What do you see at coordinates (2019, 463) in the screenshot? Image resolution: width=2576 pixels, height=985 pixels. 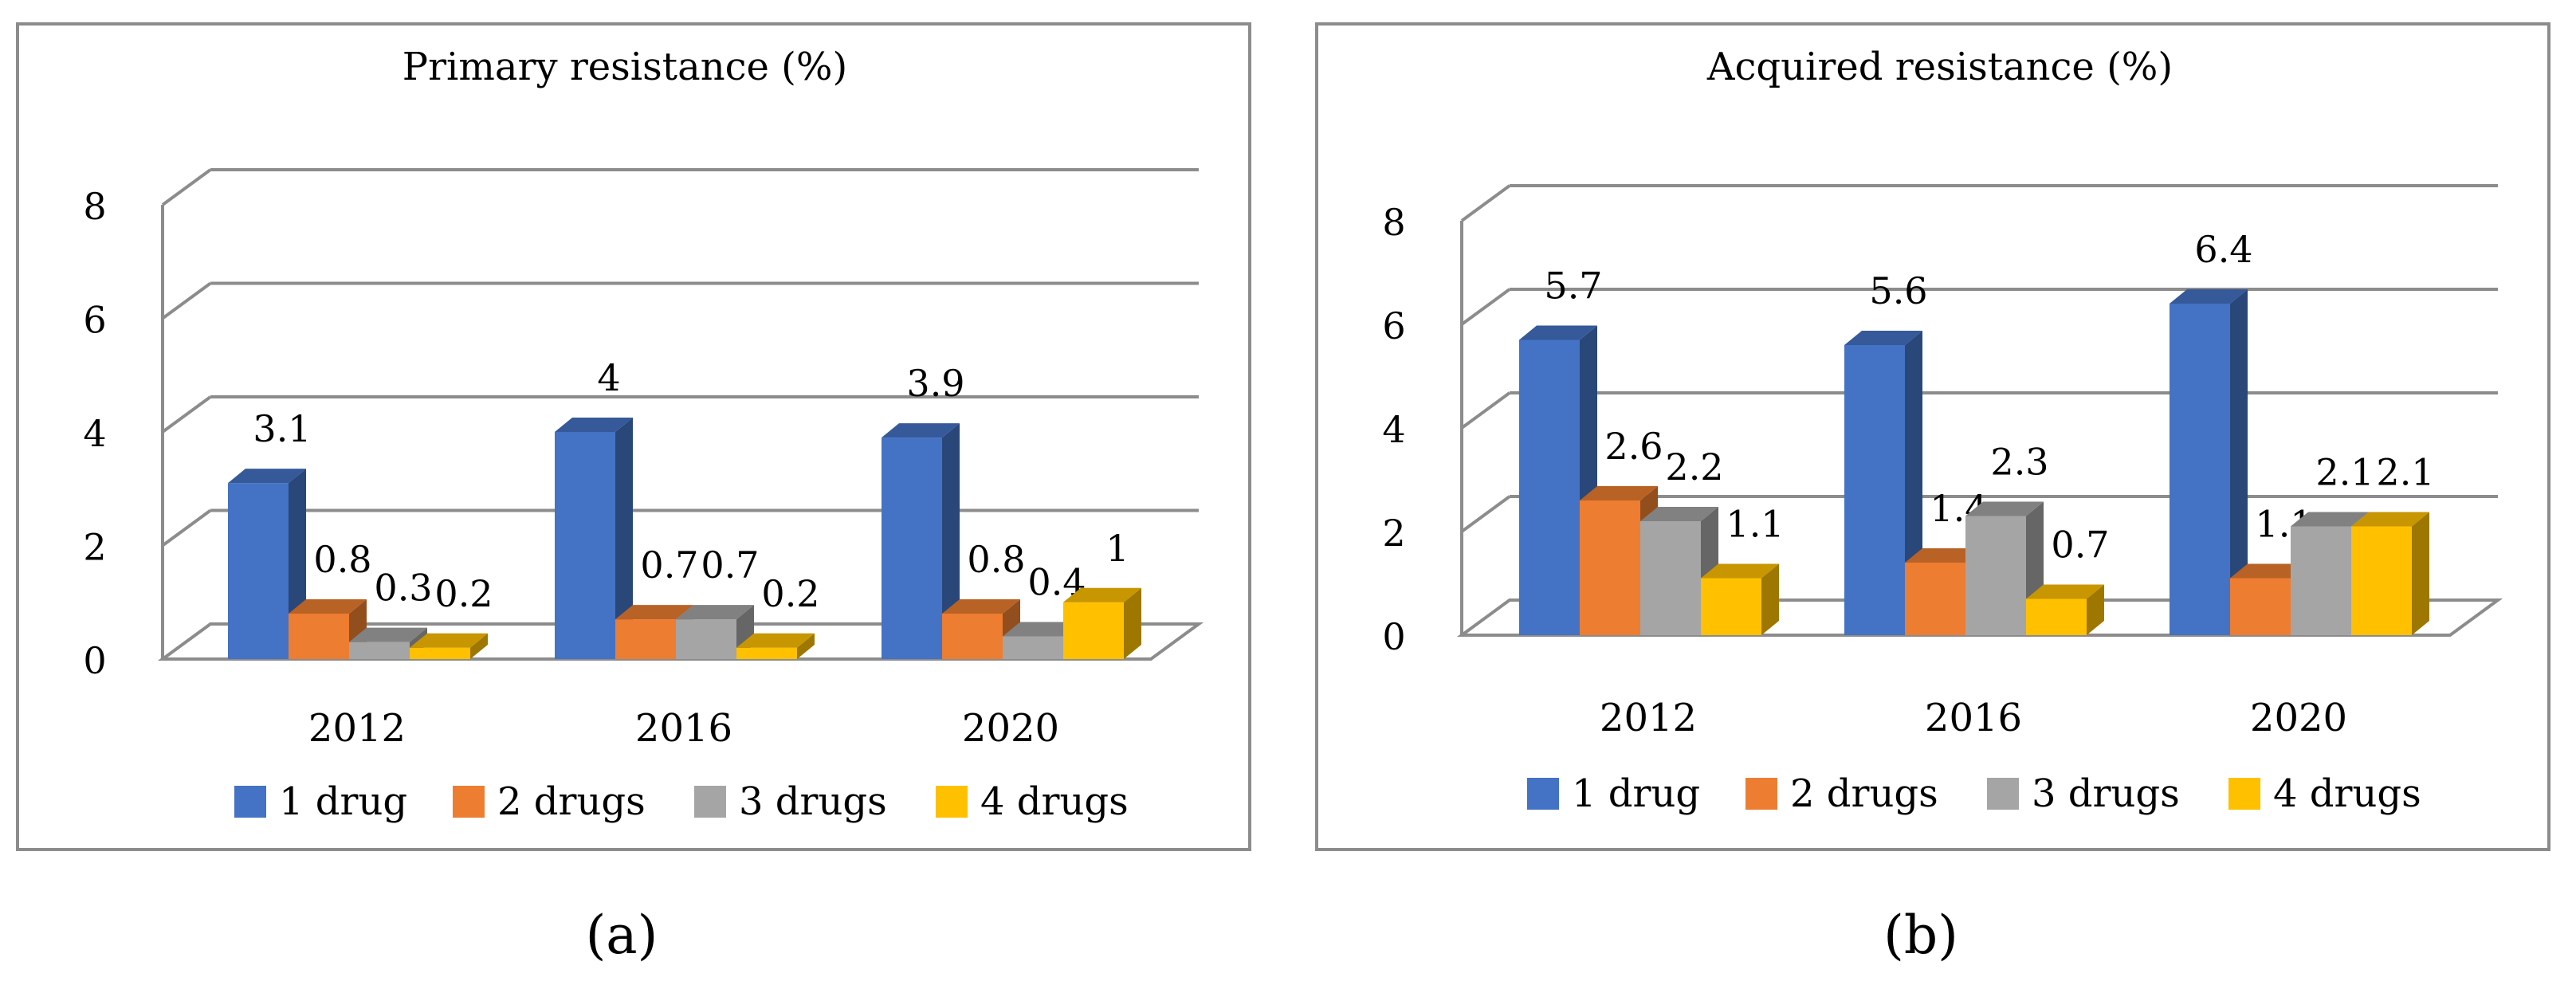 I see `data-label: 2.3` at bounding box center [2019, 463].